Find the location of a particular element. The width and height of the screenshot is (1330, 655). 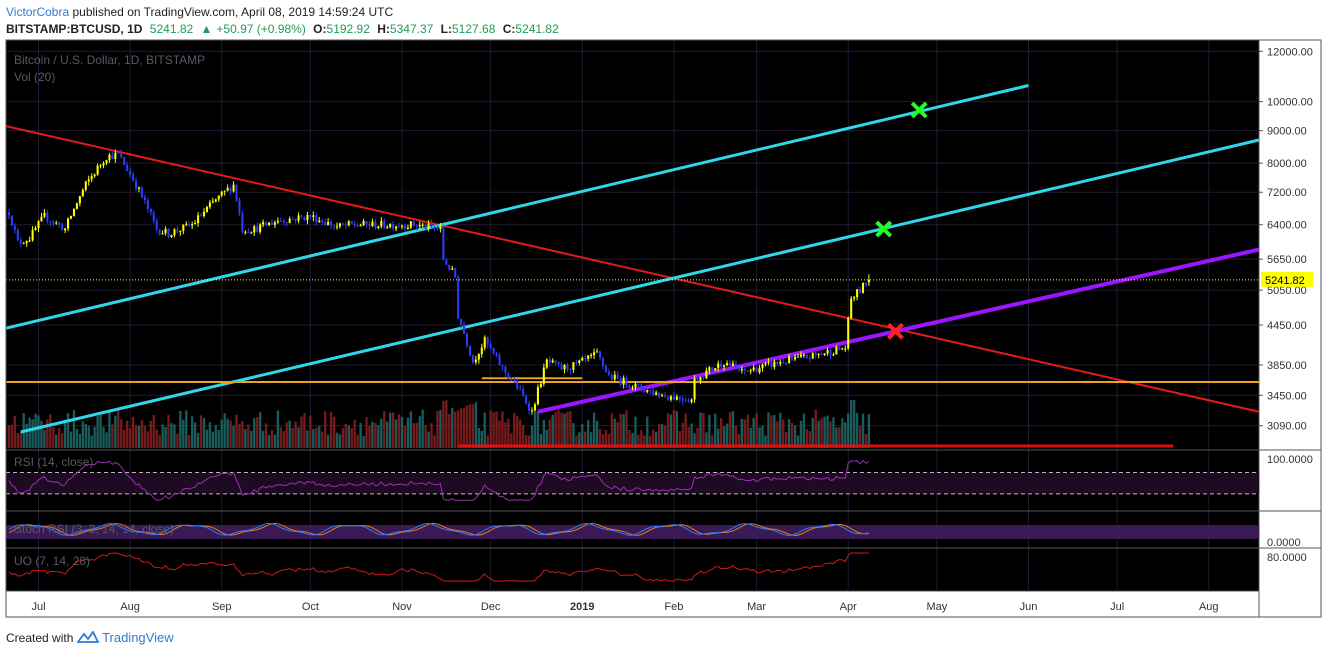

tradingview-link: TradingView is located at coordinates (138, 637).